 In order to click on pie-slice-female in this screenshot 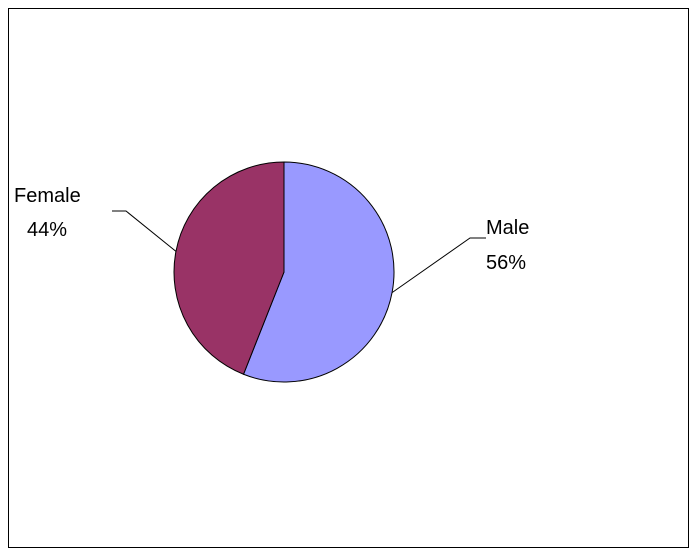, I will do `click(229, 268)`.